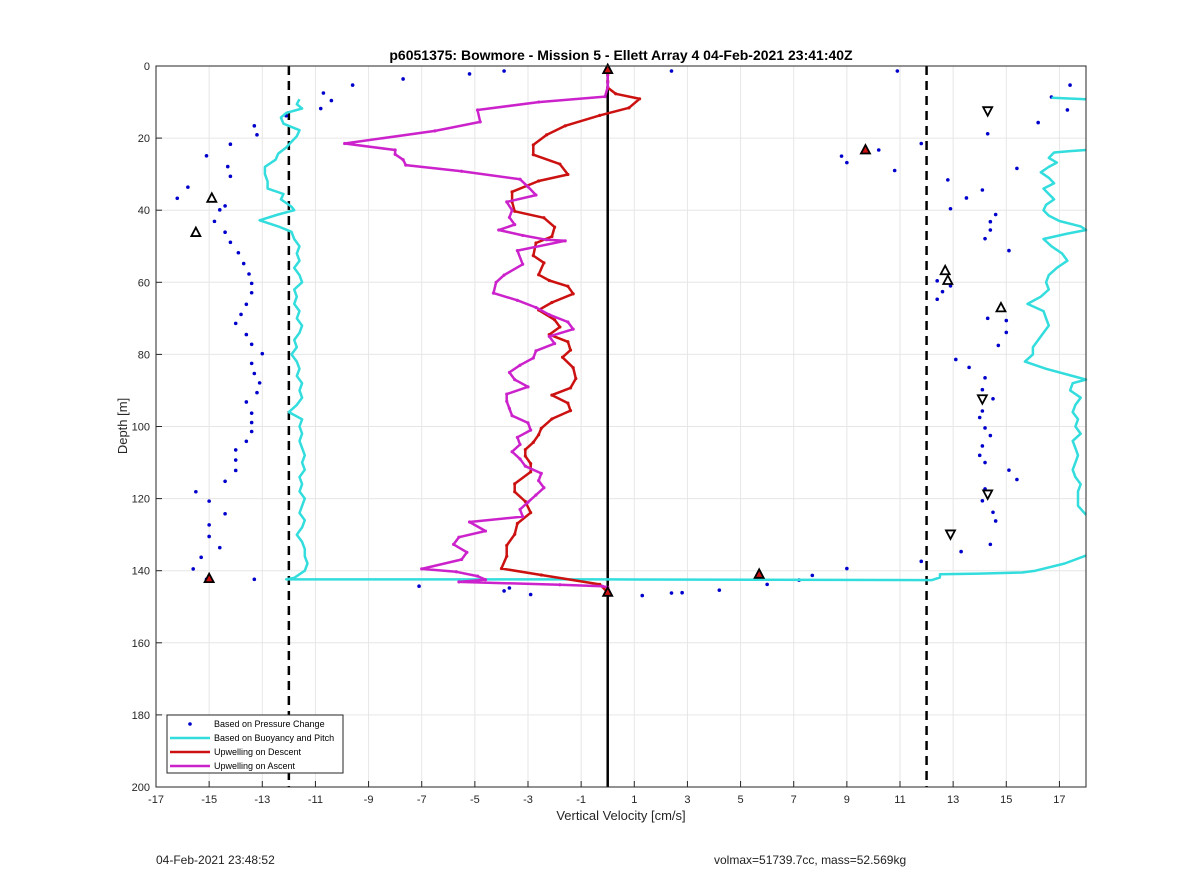 The height and width of the screenshot is (885, 1200). What do you see at coordinates (147, 67) in the screenshot?
I see `y-tick-label: 0` at bounding box center [147, 67].